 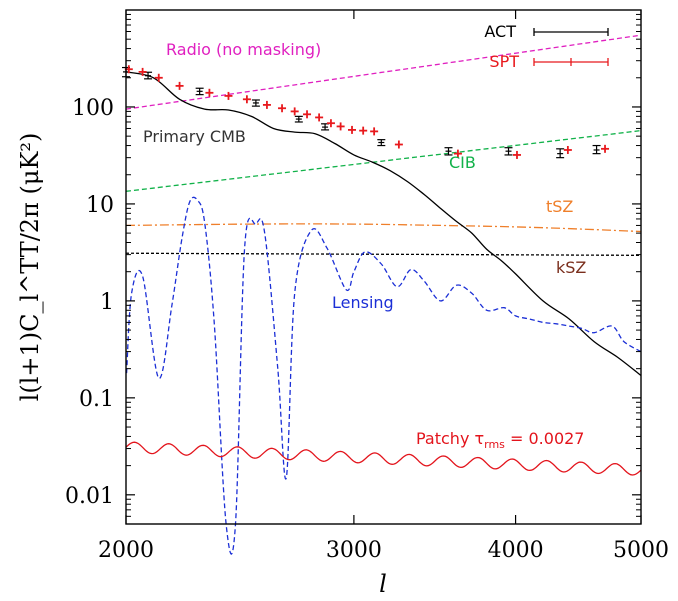 I want to click on data-points, so click(x=366, y=112).